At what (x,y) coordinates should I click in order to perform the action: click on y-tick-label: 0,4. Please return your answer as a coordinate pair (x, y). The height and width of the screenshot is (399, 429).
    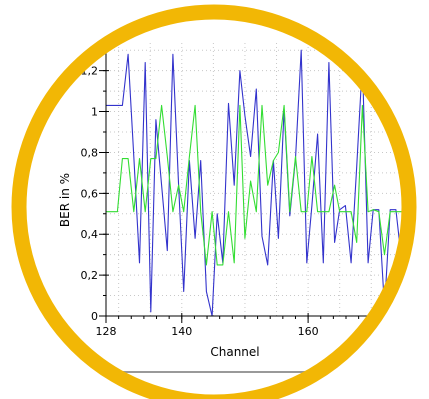
    Looking at the image, I should click on (90, 234).